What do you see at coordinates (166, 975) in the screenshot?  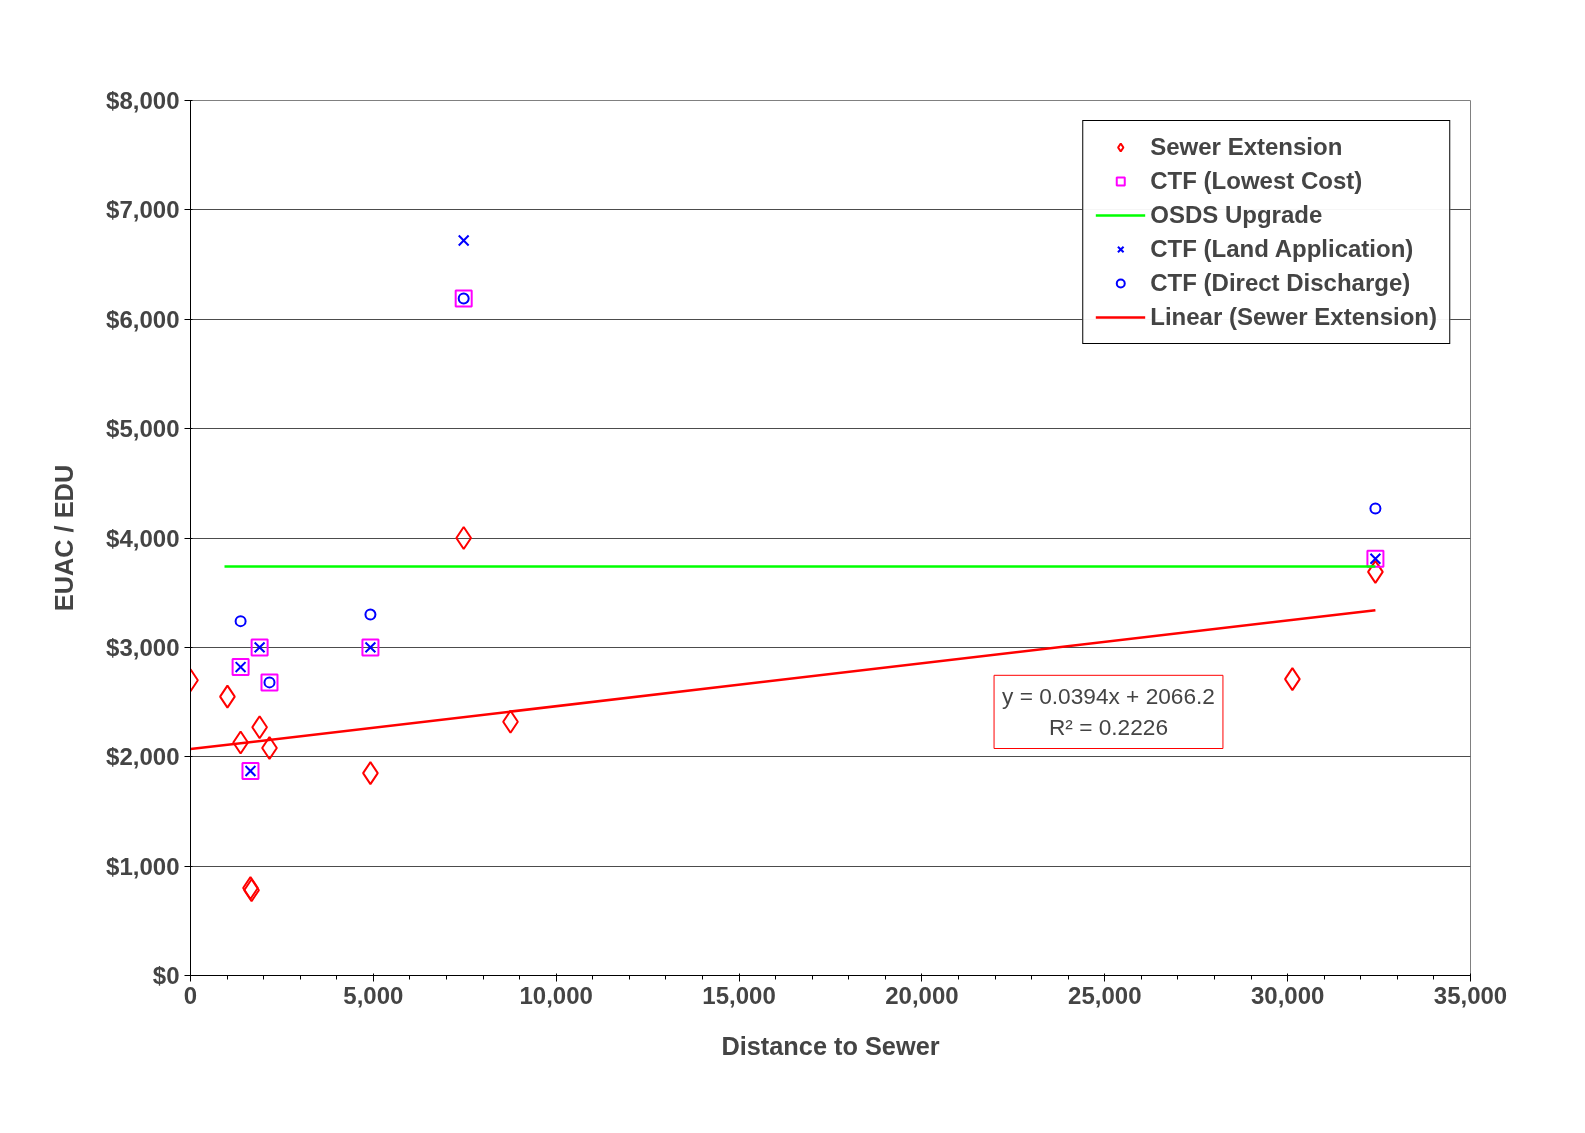 I see `y-tick-label: $0` at bounding box center [166, 975].